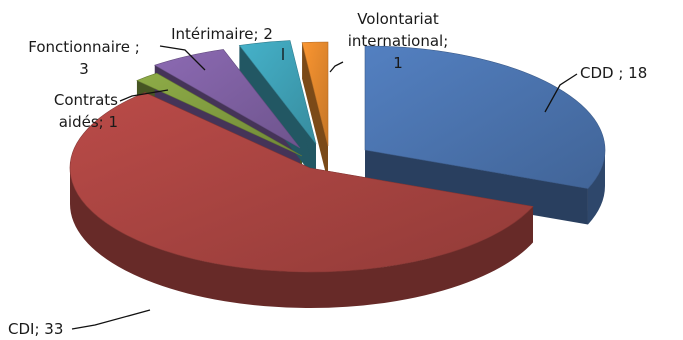  I want to click on slice-contrats-aides, so click(219, 114).